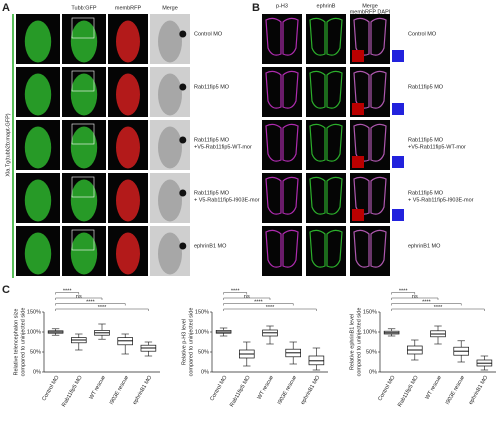 The width and height of the screenshot is (500, 421). Describe the element at coordinates (282, 6) in the screenshot. I see `column-header: p-H3` at that location.